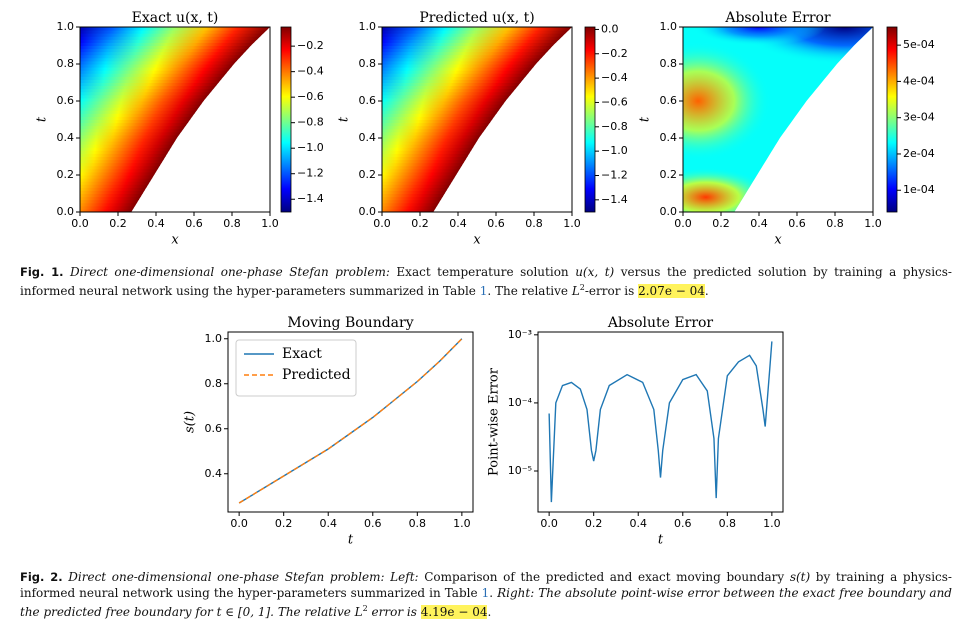  I want to click on caption-text: -error is, so click(611, 291).